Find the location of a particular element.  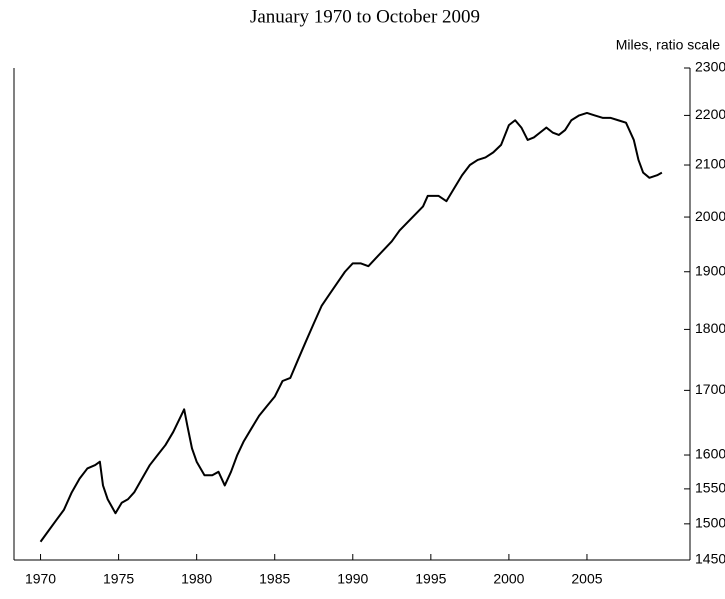

y-tick-label: 2300 is located at coordinates (710, 67).